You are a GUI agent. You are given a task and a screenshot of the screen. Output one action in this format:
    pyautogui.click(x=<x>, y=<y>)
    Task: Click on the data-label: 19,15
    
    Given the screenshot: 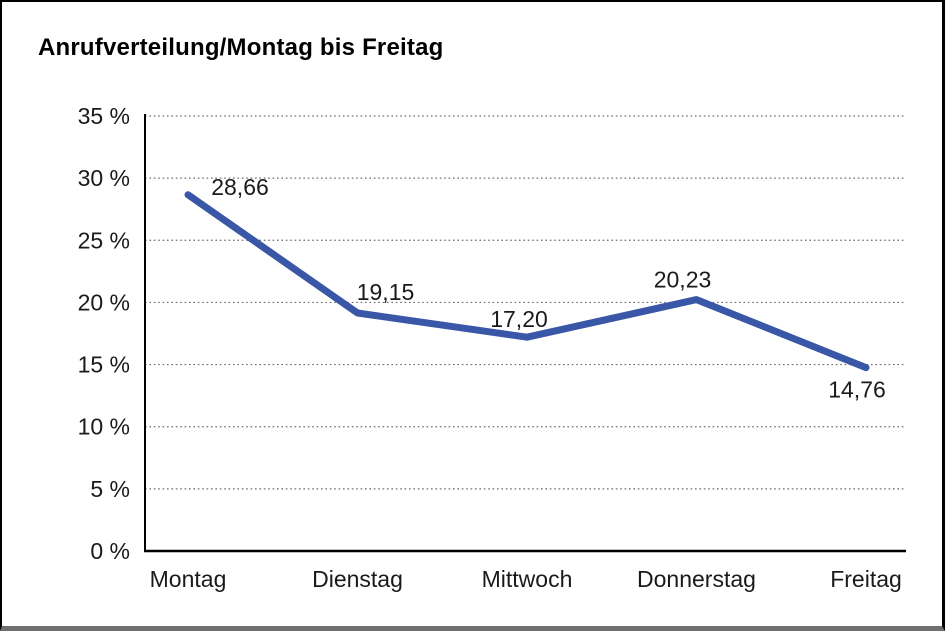 What is the action you would take?
    pyautogui.click(x=386, y=292)
    